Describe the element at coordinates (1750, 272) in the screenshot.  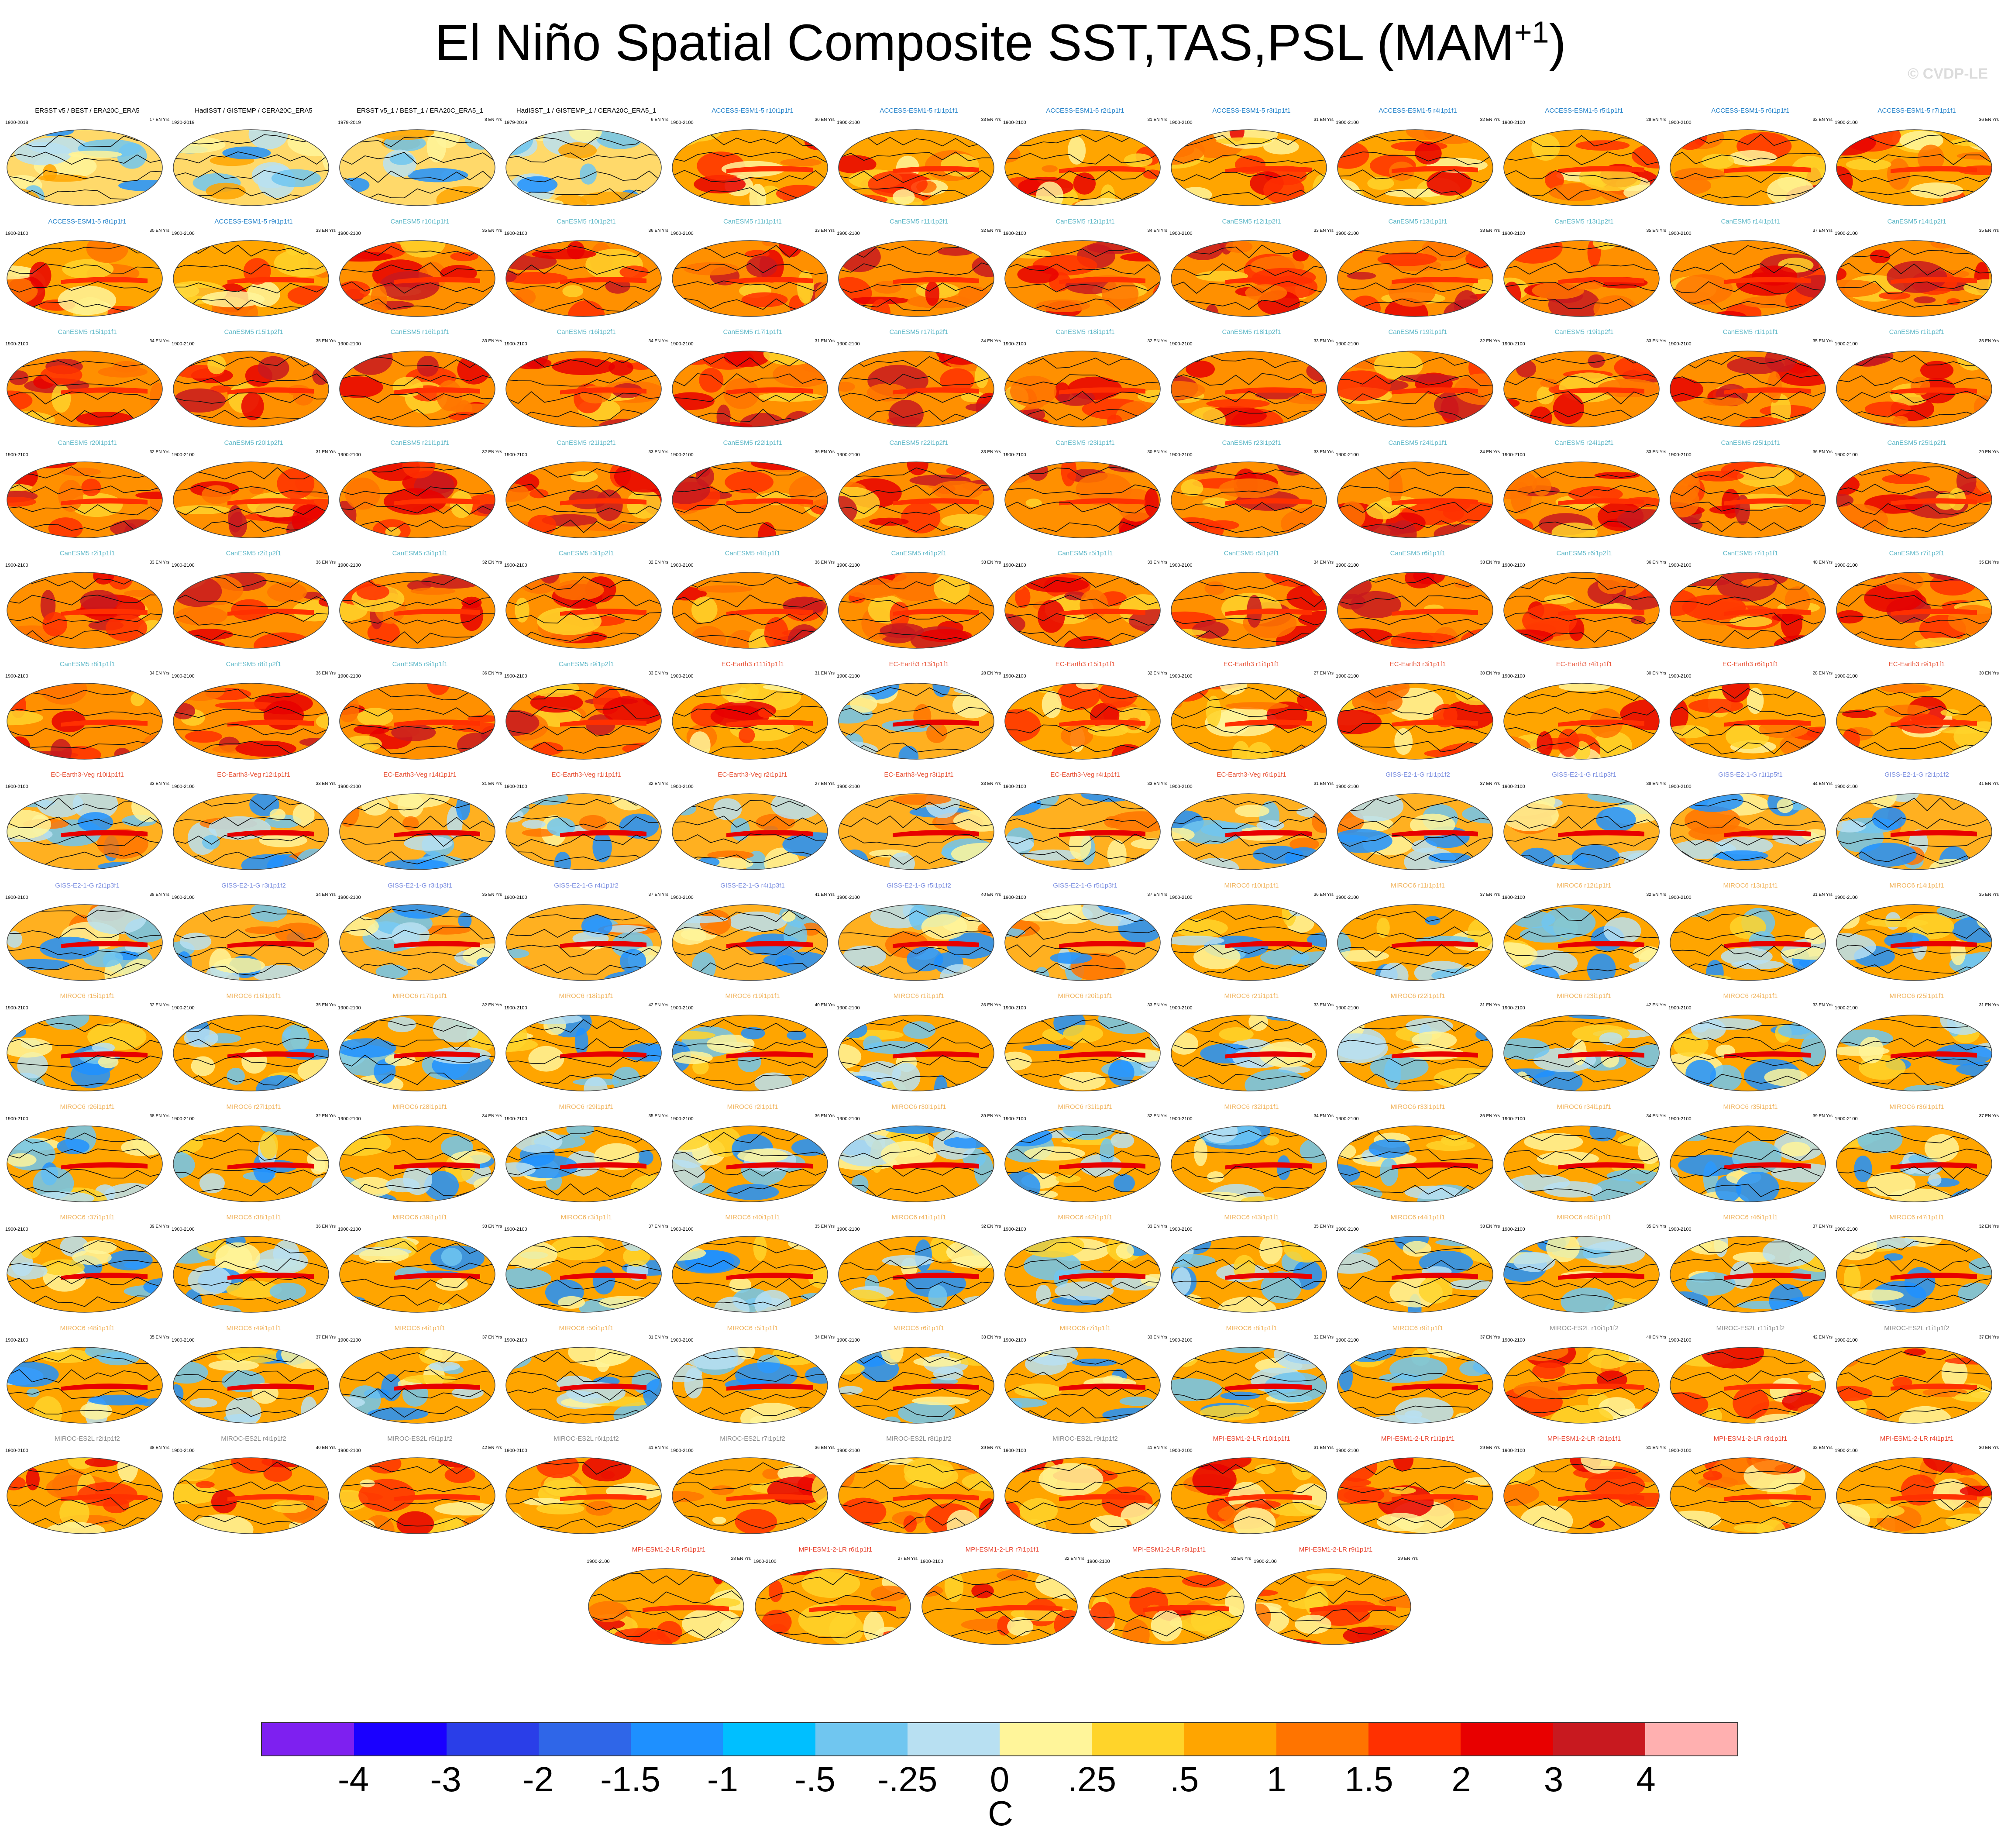
I see `map-panel: CanESM5 r14i1p1f1 1900-2100 37 EN Yrs` at that location.